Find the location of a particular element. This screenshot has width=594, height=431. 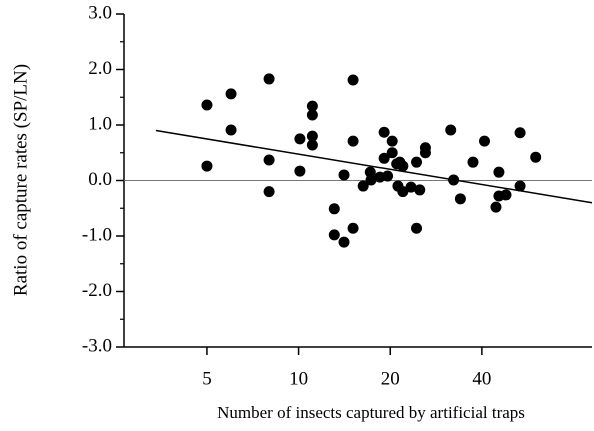

x-tick-label: 40 is located at coordinates (481, 378).